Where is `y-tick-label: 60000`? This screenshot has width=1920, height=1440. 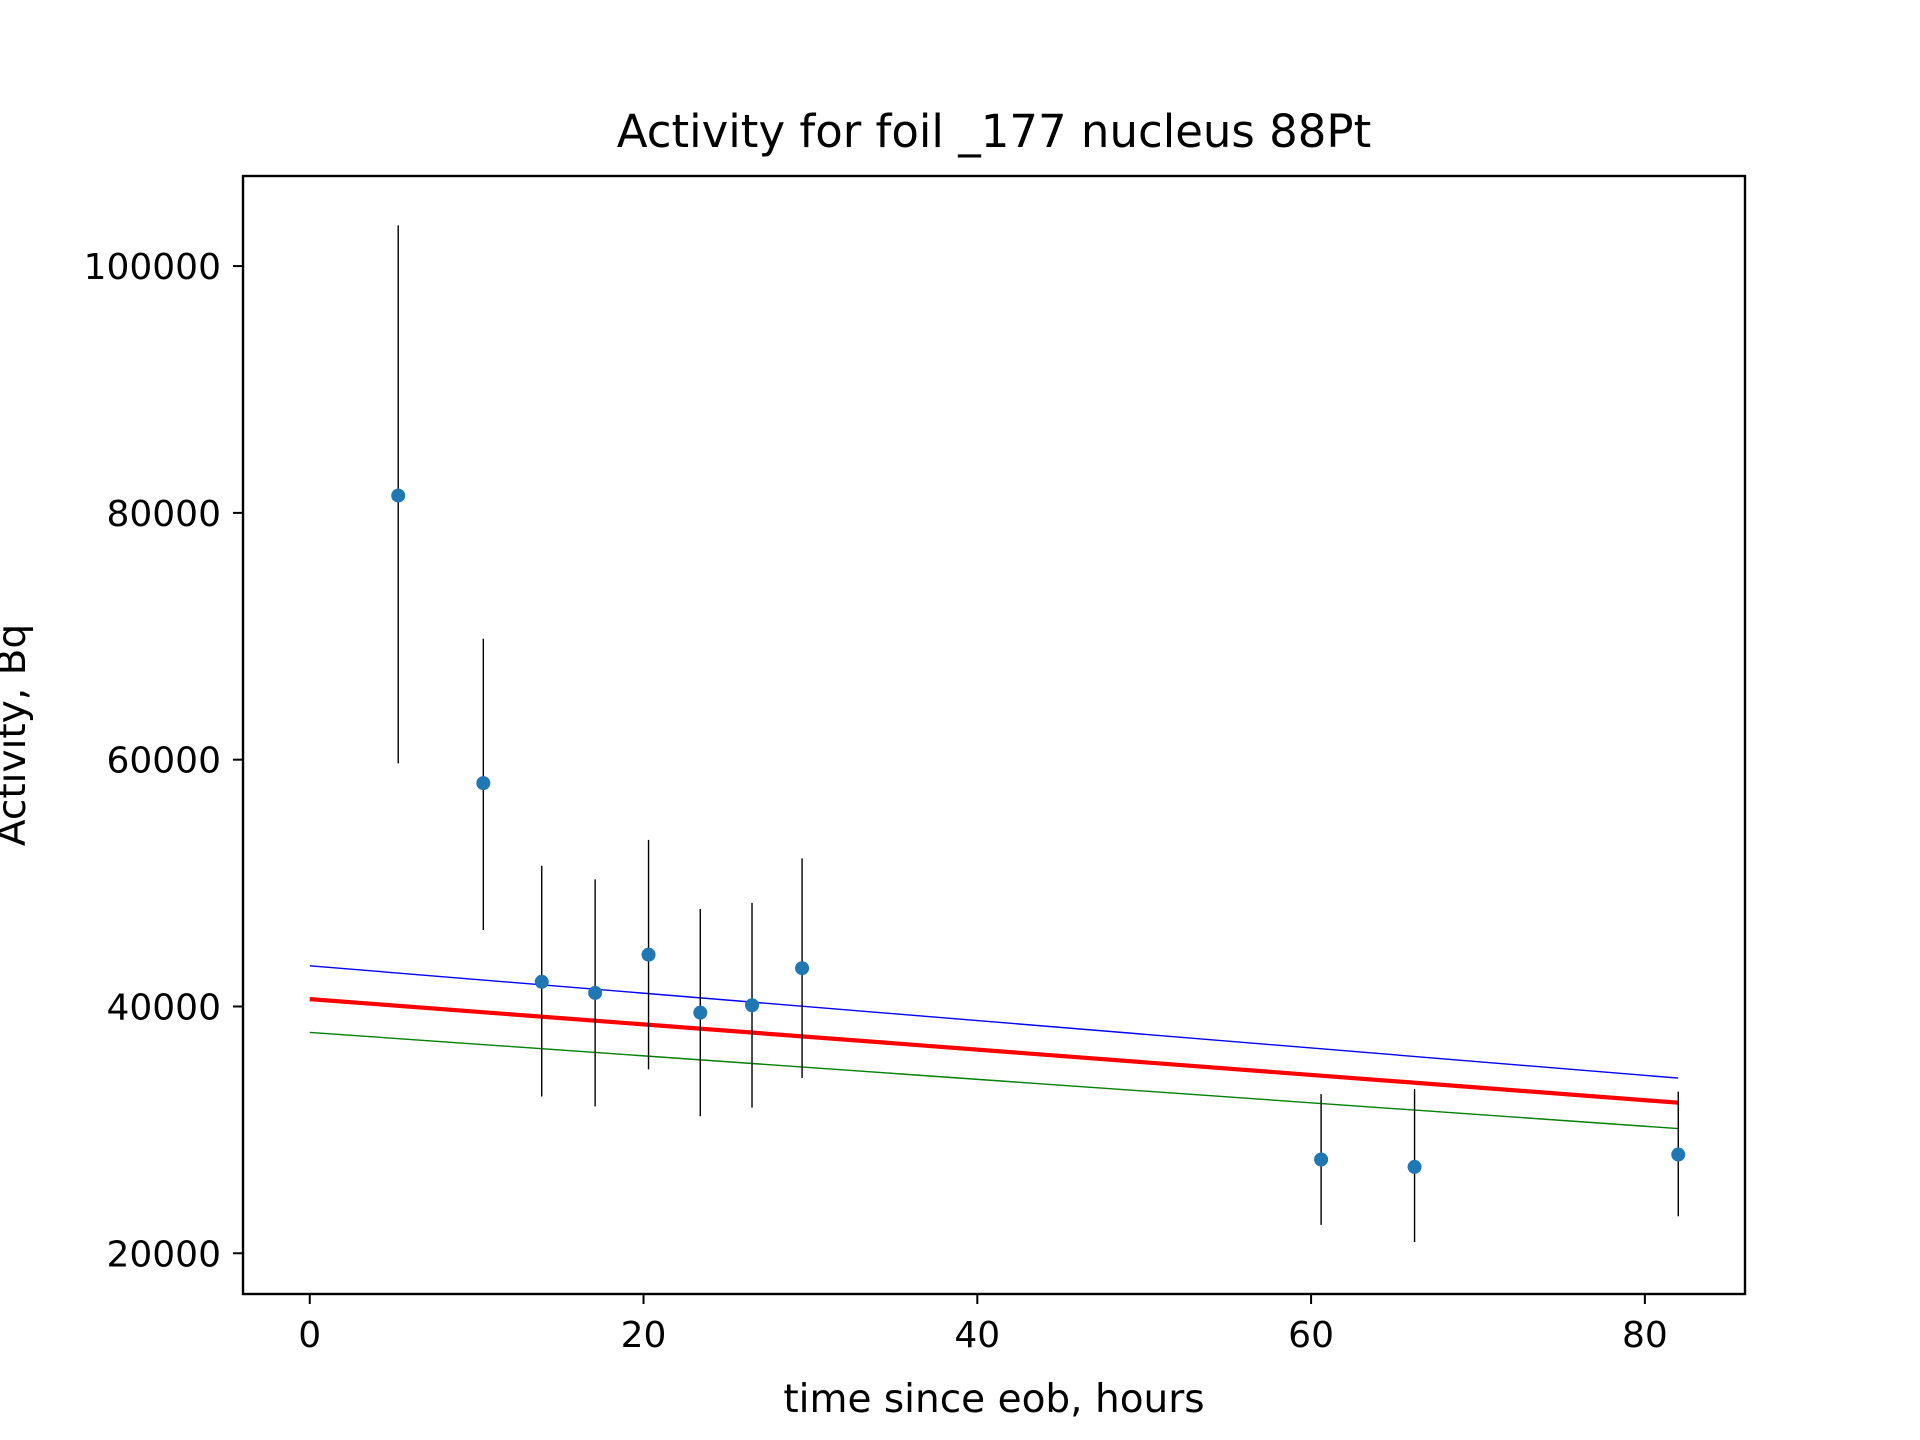 y-tick-label: 60000 is located at coordinates (163, 761).